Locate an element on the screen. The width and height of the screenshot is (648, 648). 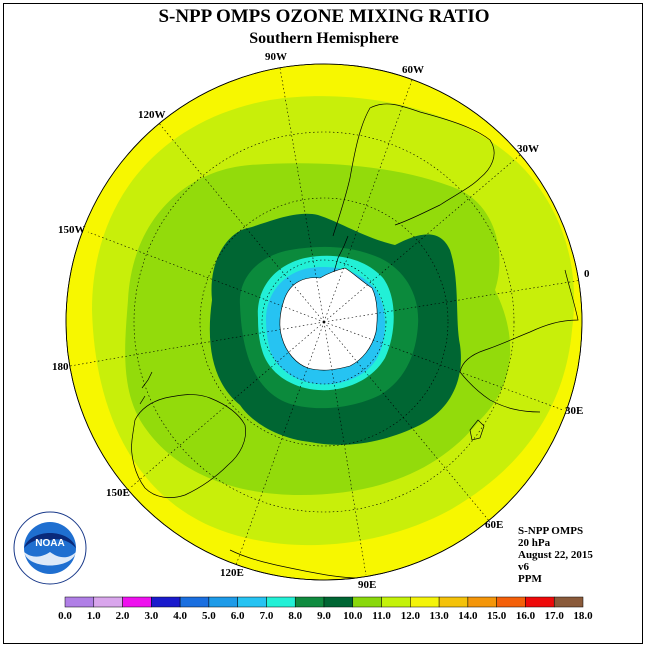
lon-label-120e: 120E is located at coordinates (232, 573).